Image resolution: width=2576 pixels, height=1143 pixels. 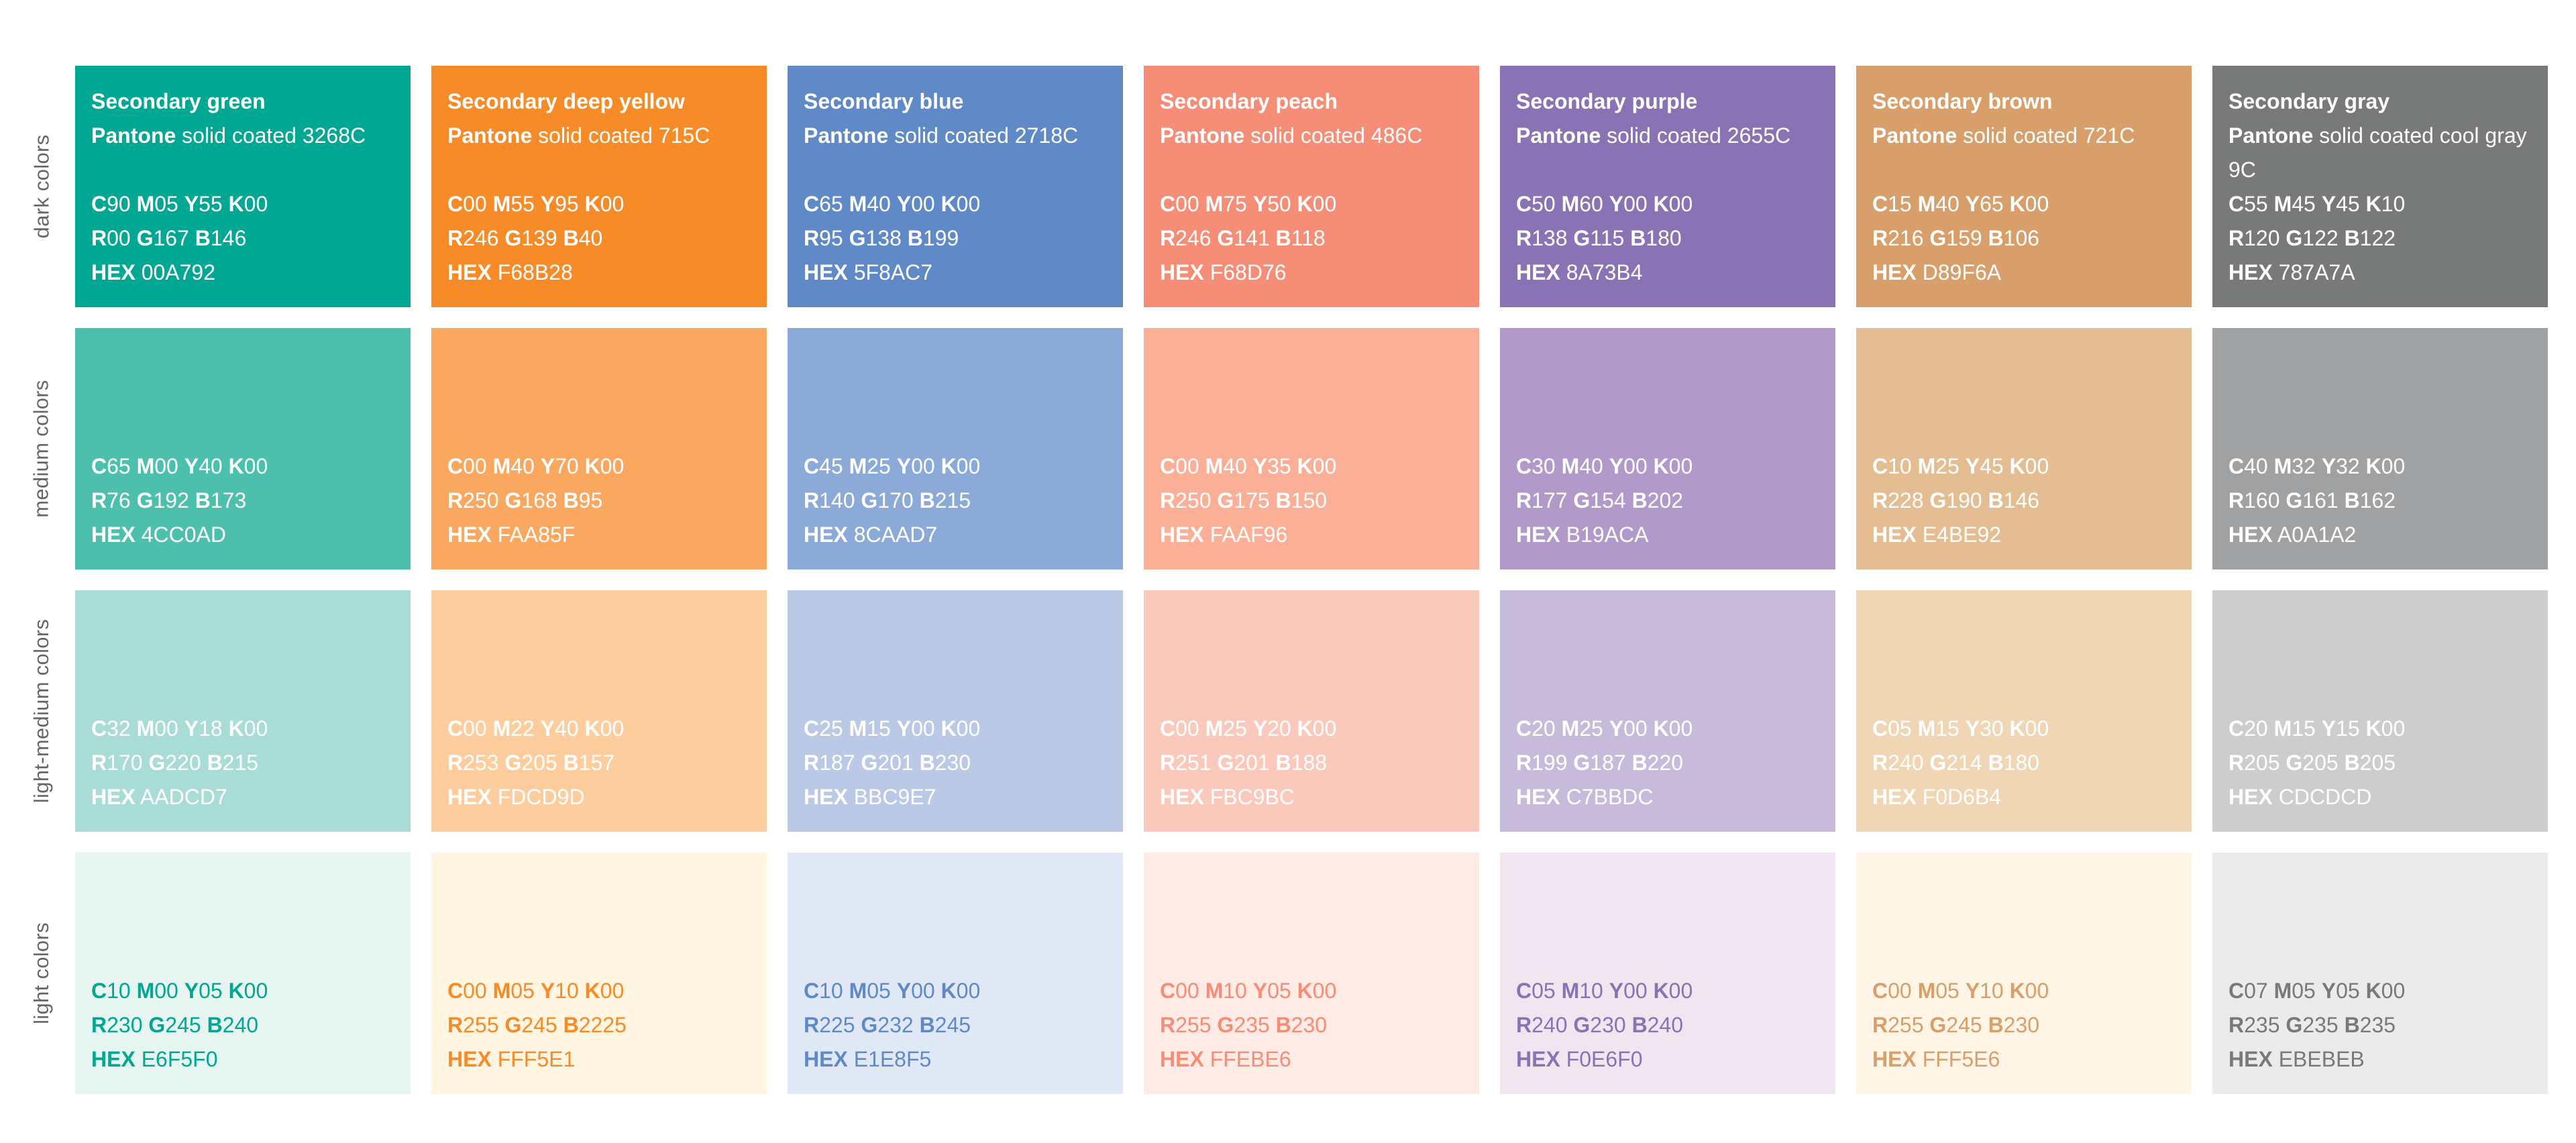 What do you see at coordinates (242, 467) in the screenshot?
I see `cmyk-line: C65 M00 Y40 K00` at bounding box center [242, 467].